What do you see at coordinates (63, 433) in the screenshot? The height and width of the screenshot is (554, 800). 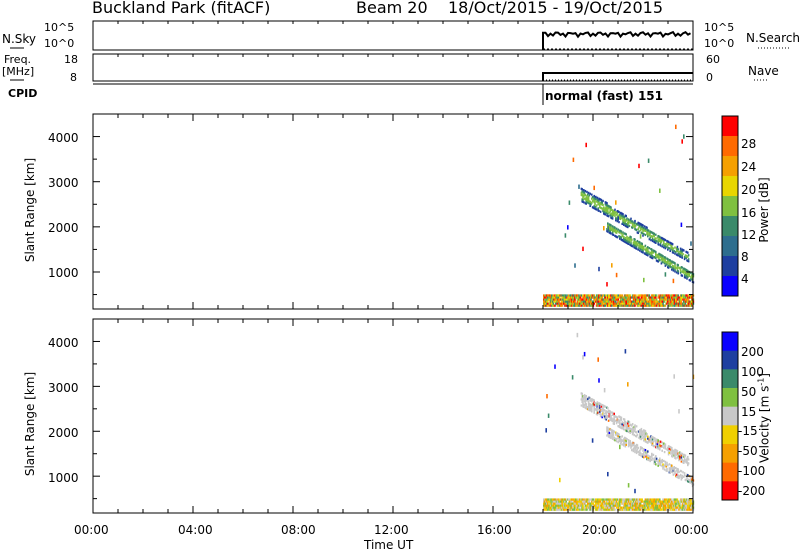 I see `velocity-ytick-2000: 2000` at bounding box center [63, 433].